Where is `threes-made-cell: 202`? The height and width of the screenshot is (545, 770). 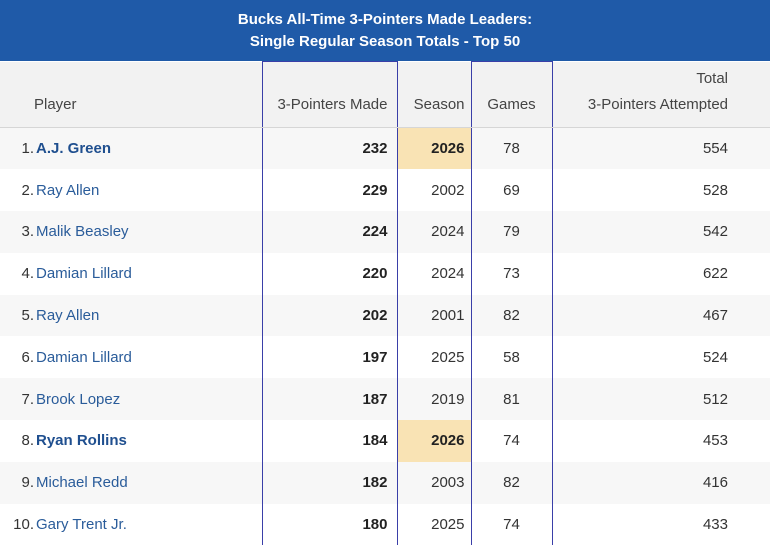 threes-made-cell: 202 is located at coordinates (329, 315).